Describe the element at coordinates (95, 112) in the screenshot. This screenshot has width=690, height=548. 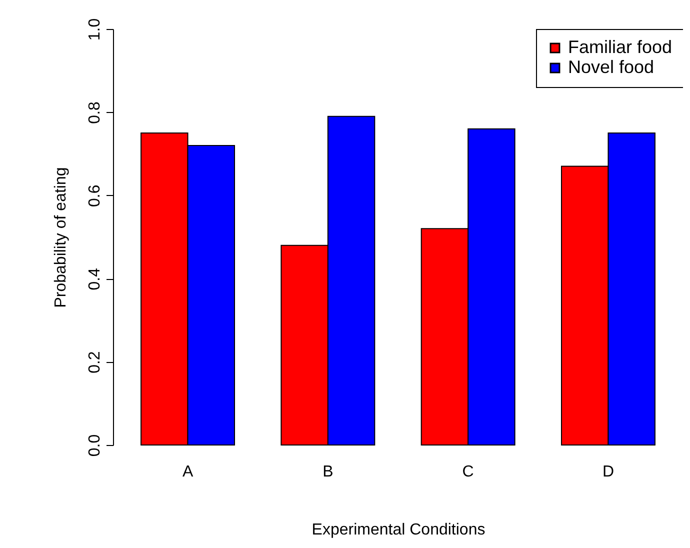
I see `y-tick-label: 0.8` at that location.